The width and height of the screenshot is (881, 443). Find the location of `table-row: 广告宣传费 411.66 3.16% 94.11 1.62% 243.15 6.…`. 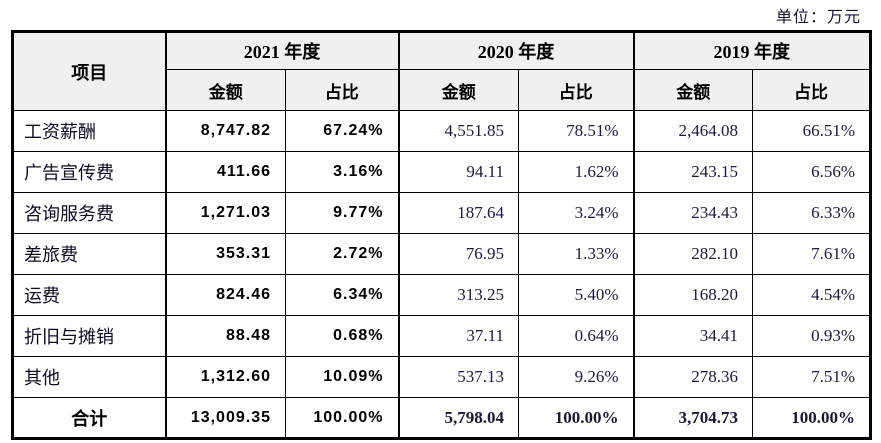

table-row: 广告宣传费 411.66 3.16% 94.11 1.62% 243.15 6.… is located at coordinates (441, 172).